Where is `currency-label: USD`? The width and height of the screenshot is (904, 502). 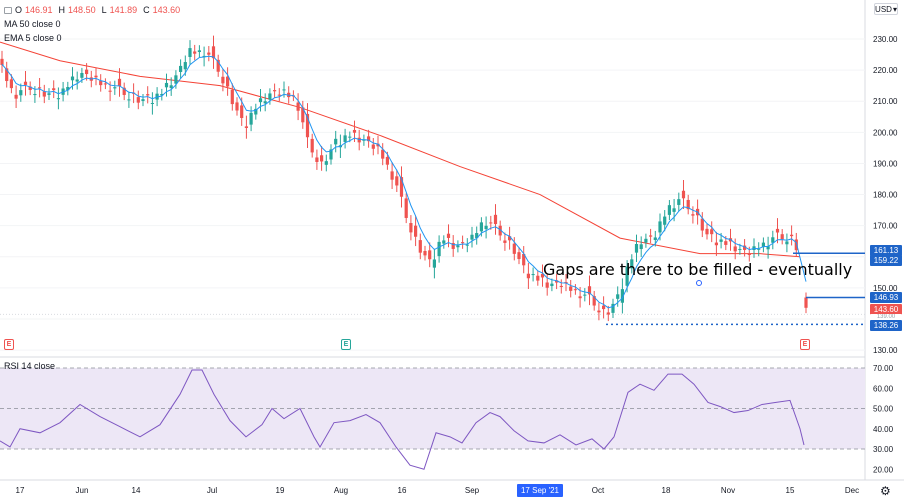 currency-label: USD is located at coordinates (883, 9).